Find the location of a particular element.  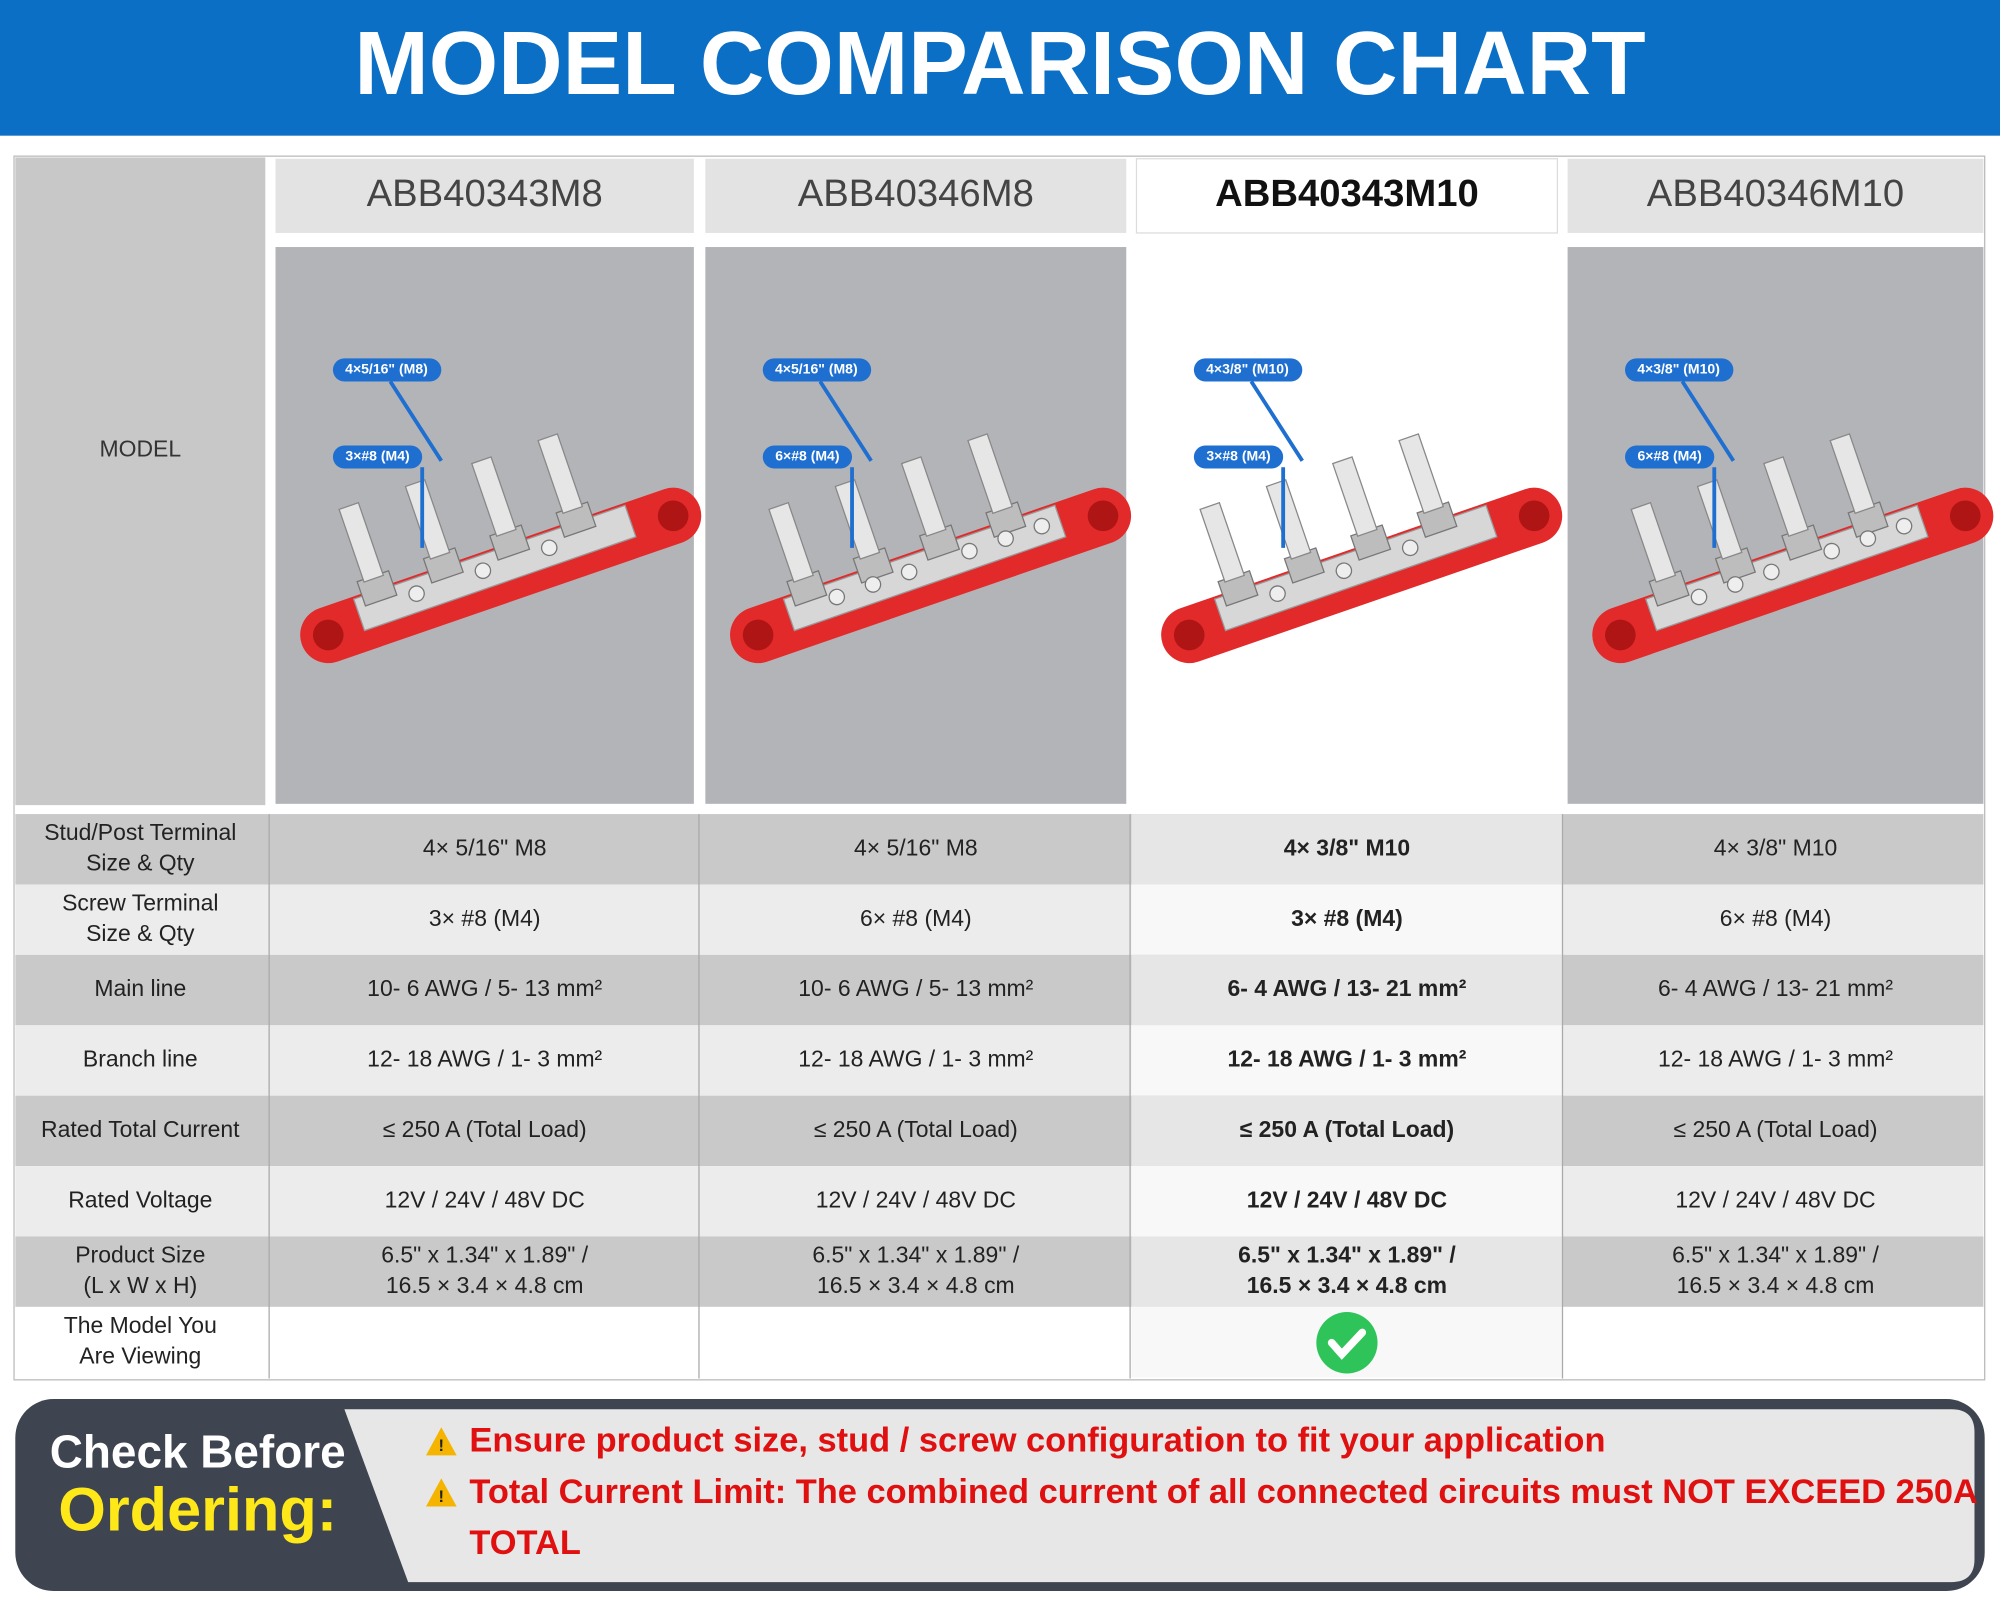

row-label: Rated Total Current is located at coordinates (140, 1129).